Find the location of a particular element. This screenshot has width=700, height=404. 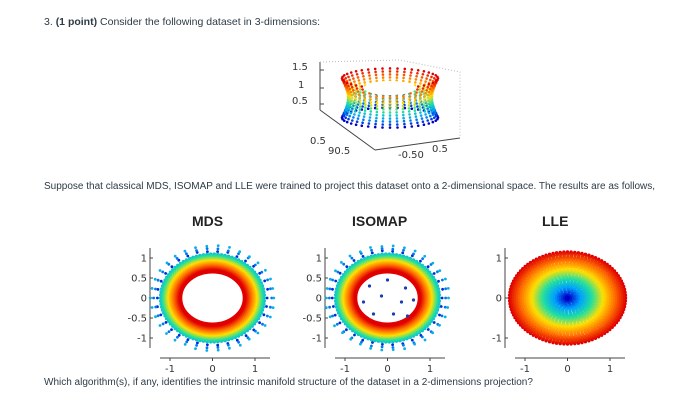

question-number: 3. is located at coordinates (48, 22).